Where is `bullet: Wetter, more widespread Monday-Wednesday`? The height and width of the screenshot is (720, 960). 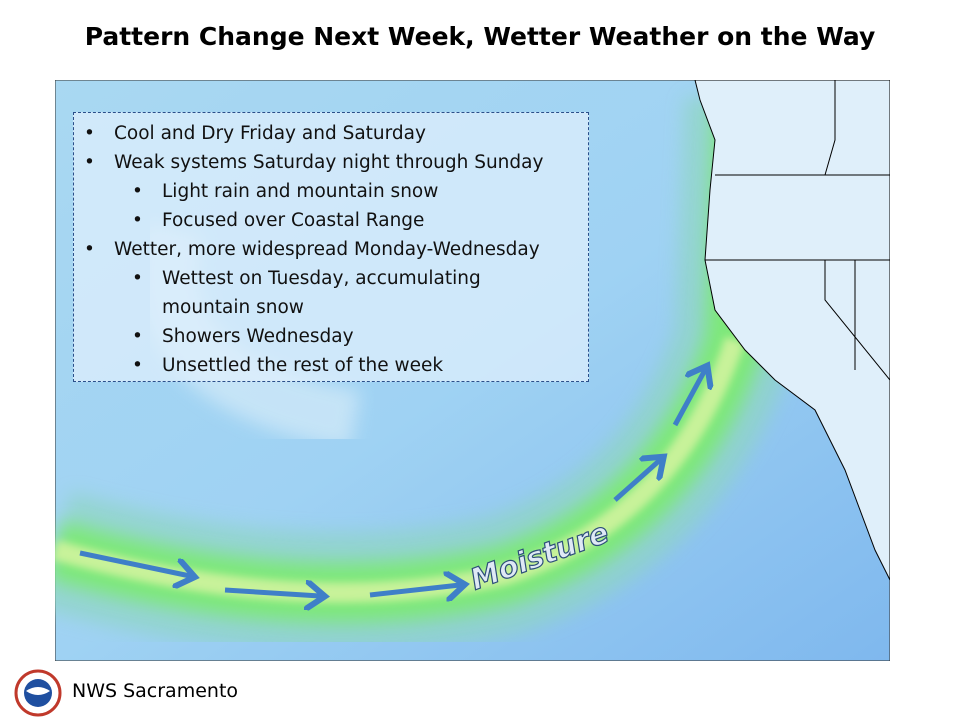 bullet: Wetter, more widespread Monday-Wednesday is located at coordinates (331, 249).